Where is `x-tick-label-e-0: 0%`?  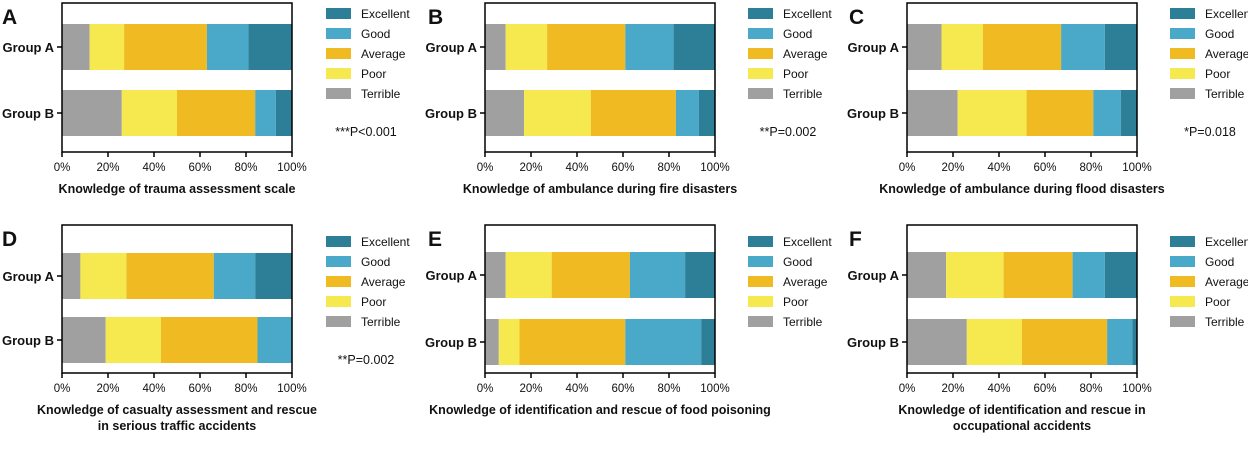 x-tick-label-e-0: 0% is located at coordinates (485, 389).